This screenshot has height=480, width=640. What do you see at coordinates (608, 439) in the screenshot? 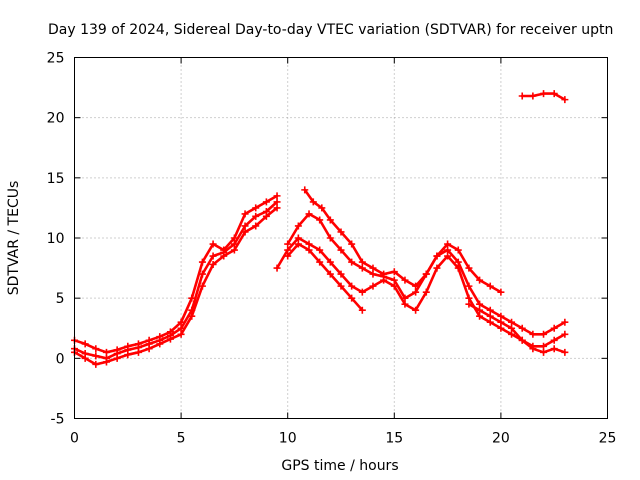
I see `x-tick-label: 25` at bounding box center [608, 439].